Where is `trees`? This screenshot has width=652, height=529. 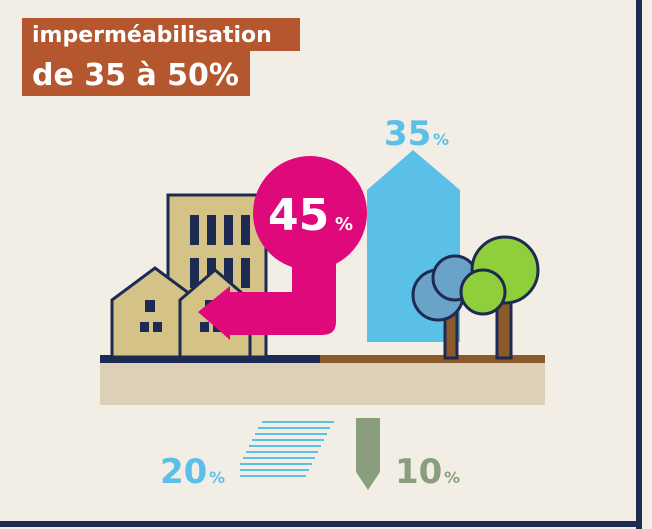
trees is located at coordinates (475, 297).